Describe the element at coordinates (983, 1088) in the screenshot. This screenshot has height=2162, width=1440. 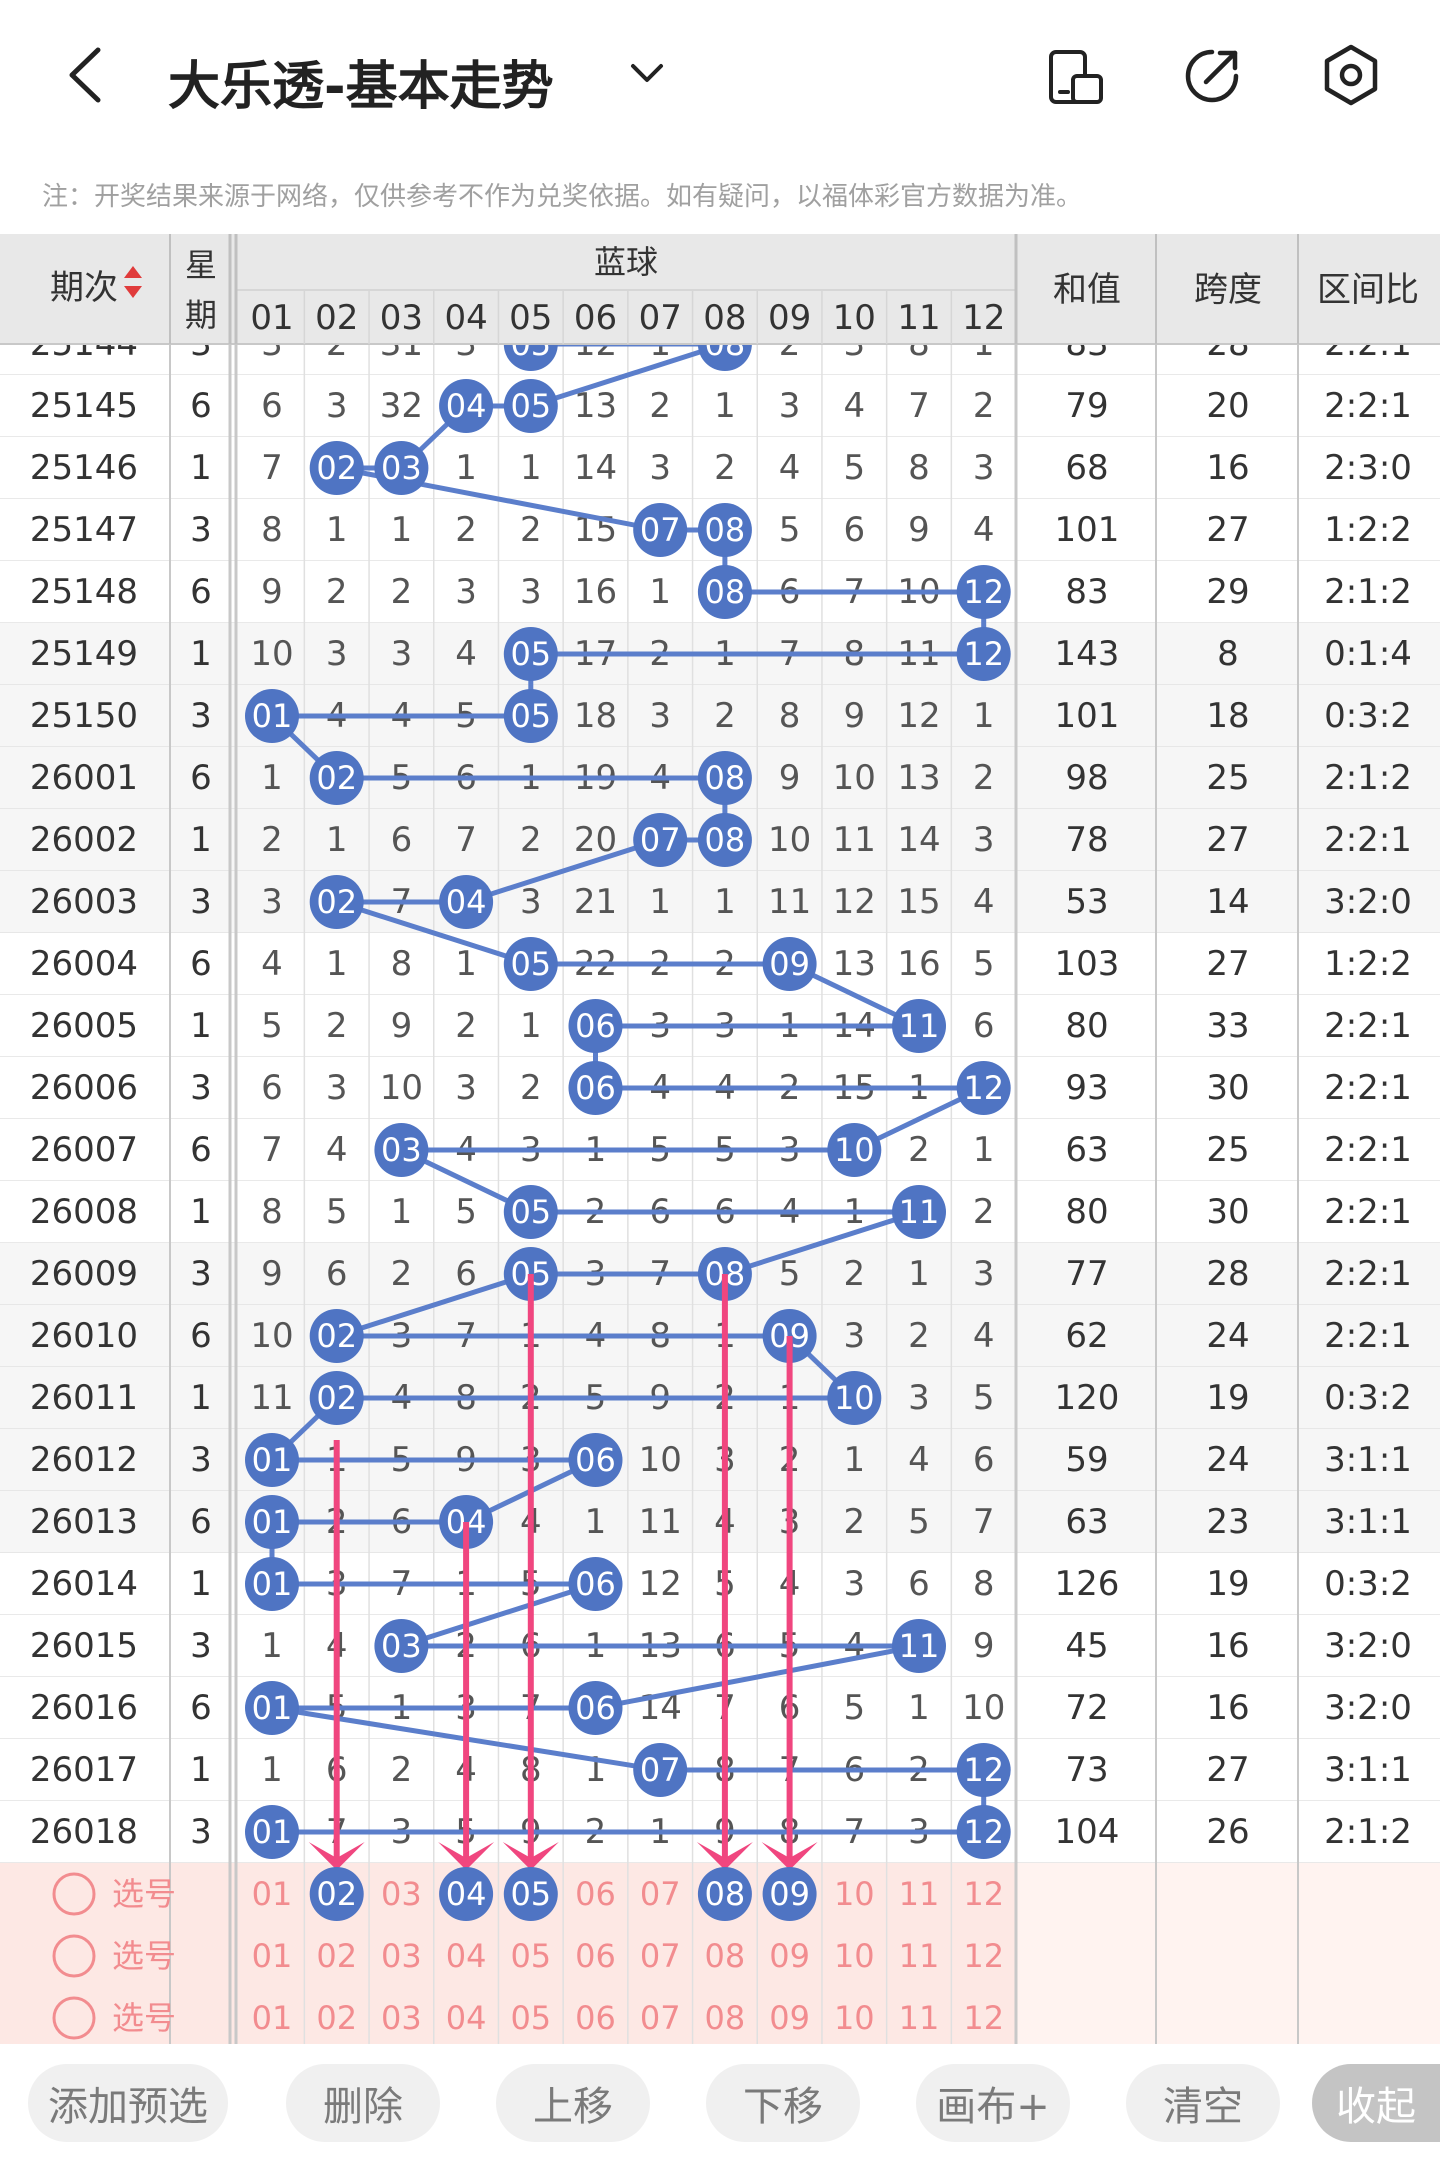
I see `drawn-ball-number: 12` at that location.